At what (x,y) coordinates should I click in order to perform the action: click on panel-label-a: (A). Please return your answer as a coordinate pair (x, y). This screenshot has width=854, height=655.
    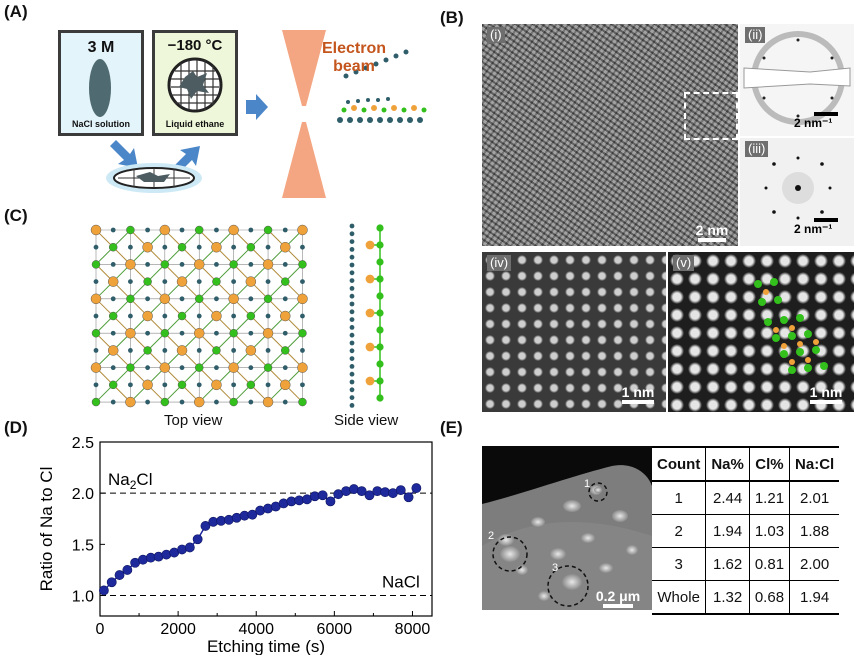
    Looking at the image, I should click on (16, 11).